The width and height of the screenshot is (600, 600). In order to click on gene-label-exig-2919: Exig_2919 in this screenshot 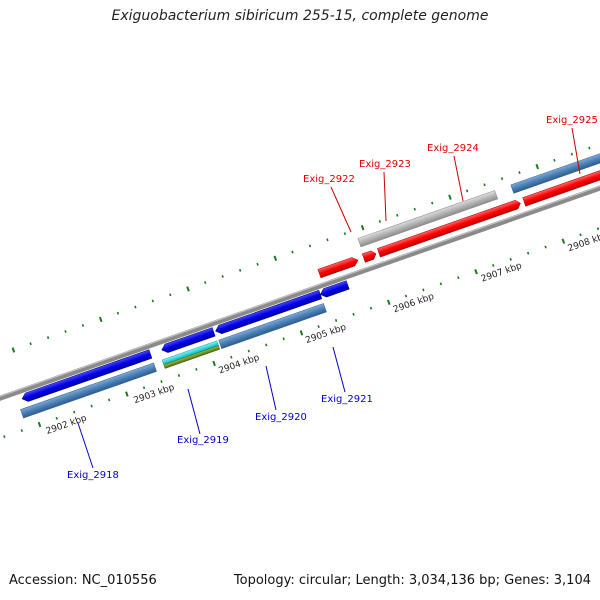, I will do `click(203, 440)`.